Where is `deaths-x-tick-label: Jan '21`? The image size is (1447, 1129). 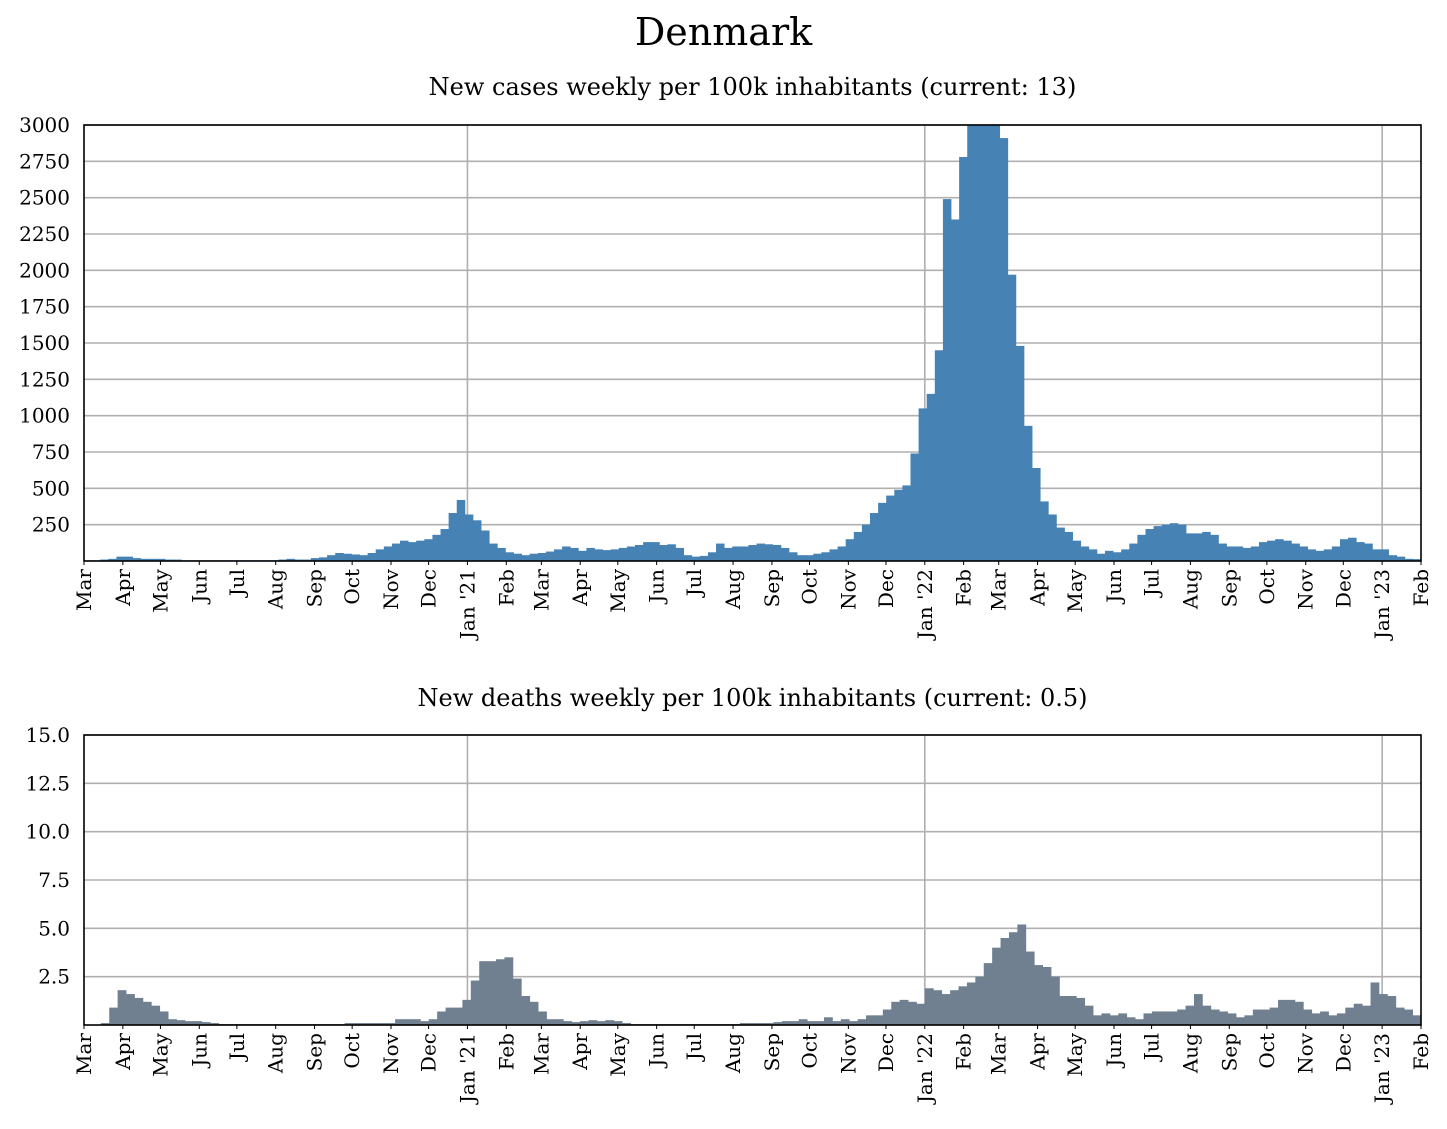 deaths-x-tick-label: Jan '21 is located at coordinates (467, 1069).